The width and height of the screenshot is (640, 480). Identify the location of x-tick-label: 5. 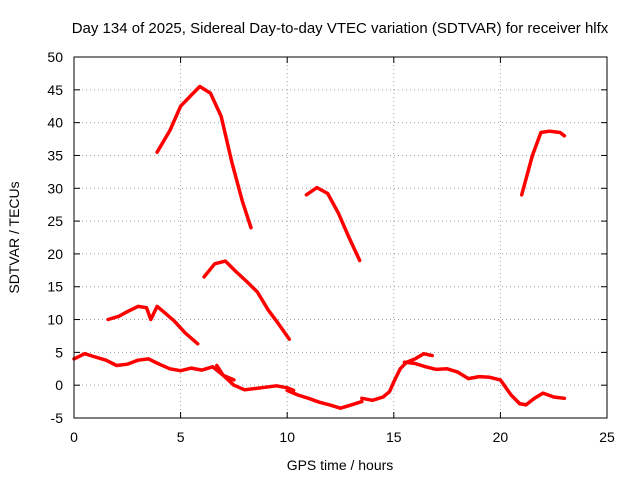
(181, 437).